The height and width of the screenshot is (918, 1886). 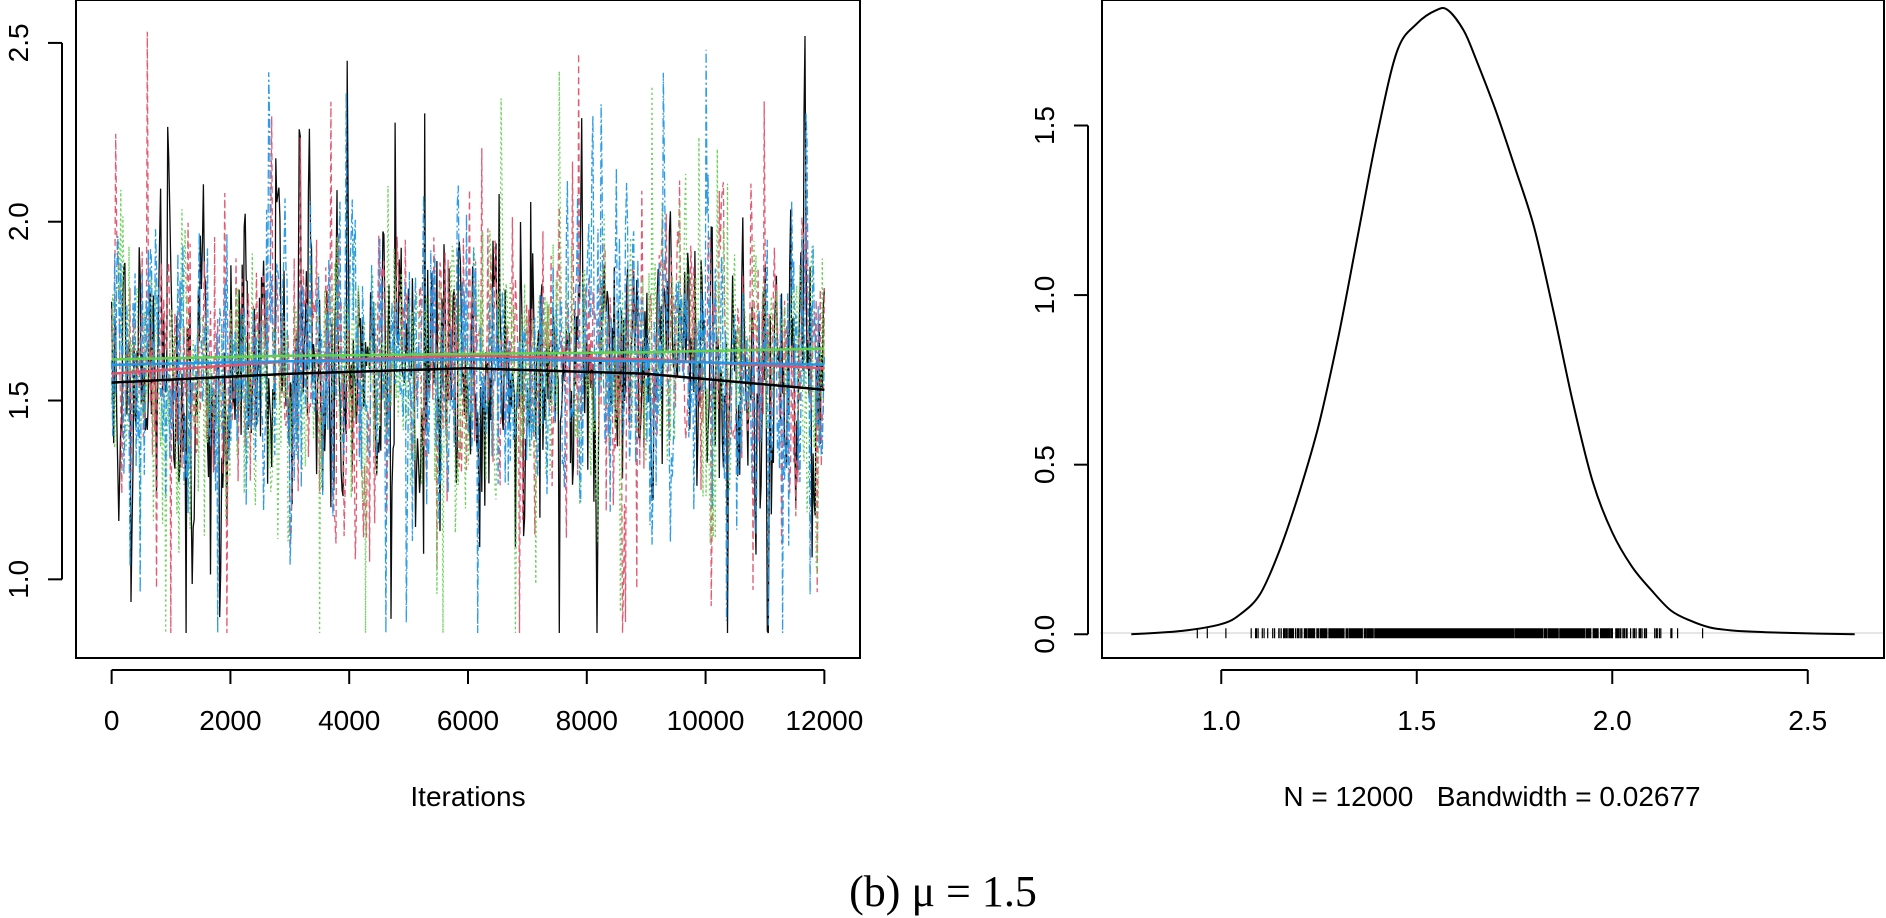 What do you see at coordinates (1416, 720) in the screenshot?
I see `density-x-tick-label: 1.5` at bounding box center [1416, 720].